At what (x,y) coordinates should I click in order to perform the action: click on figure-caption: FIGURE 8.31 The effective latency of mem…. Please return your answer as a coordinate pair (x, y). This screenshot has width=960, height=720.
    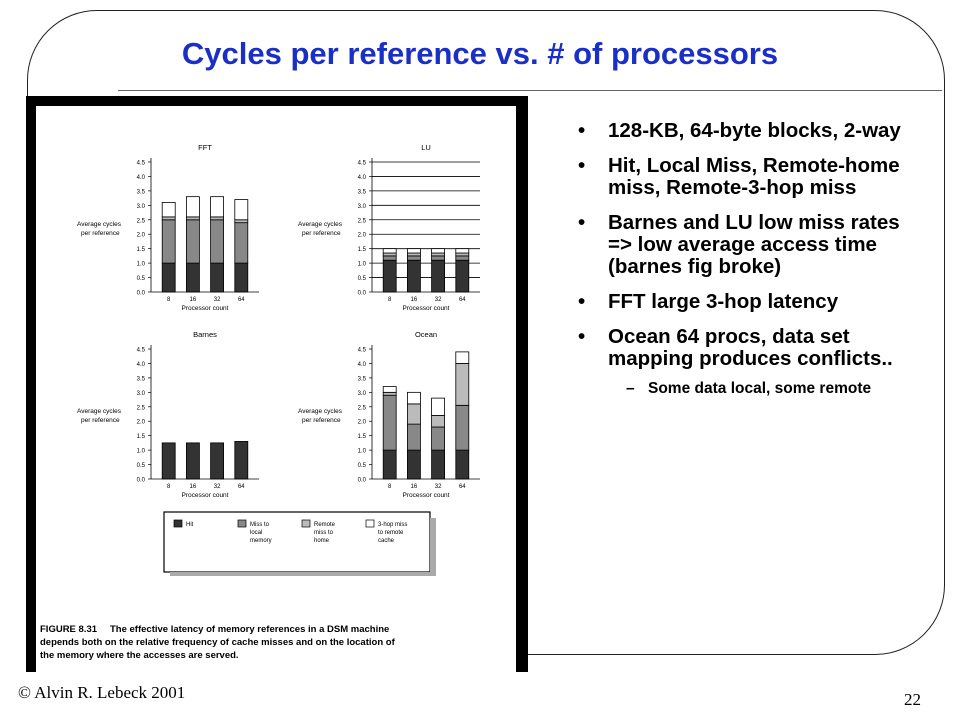
    Looking at the image, I should click on (218, 642).